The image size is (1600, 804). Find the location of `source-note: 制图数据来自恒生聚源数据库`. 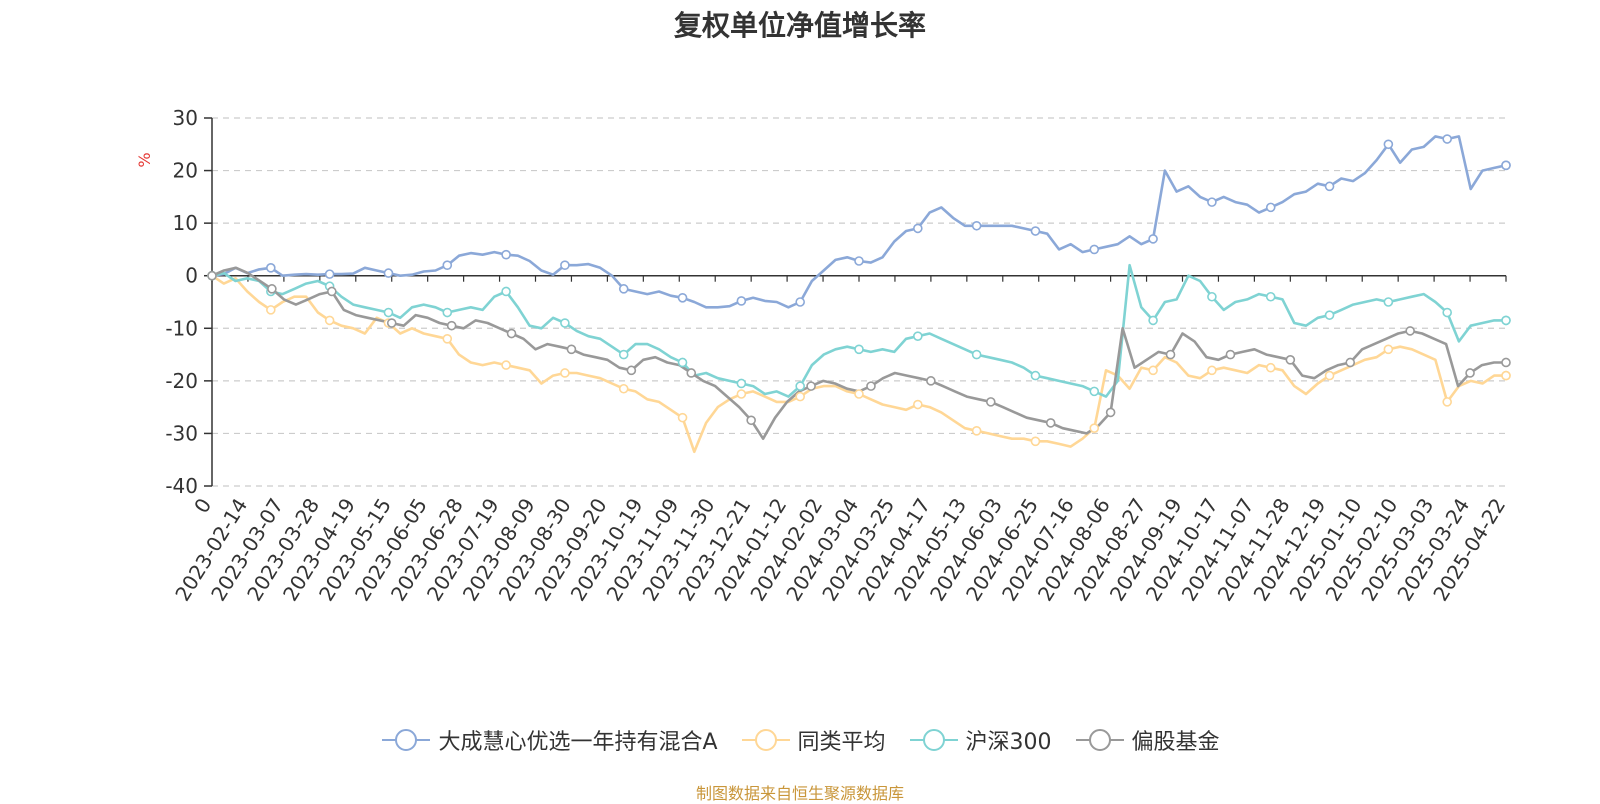

source-note: 制图数据来自恒生聚源数据库 is located at coordinates (799, 793).